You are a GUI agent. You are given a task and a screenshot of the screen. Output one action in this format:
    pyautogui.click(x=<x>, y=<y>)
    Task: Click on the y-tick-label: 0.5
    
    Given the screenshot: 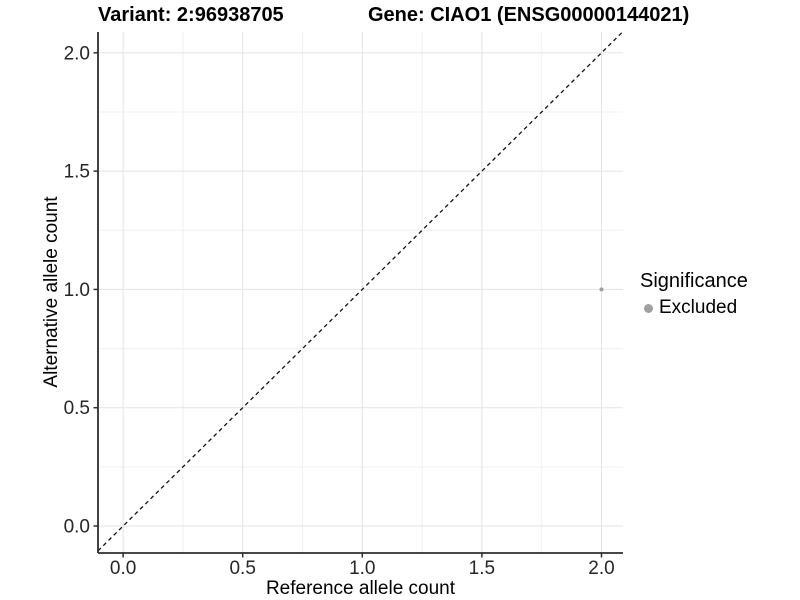 What is the action you would take?
    pyautogui.click(x=77, y=408)
    